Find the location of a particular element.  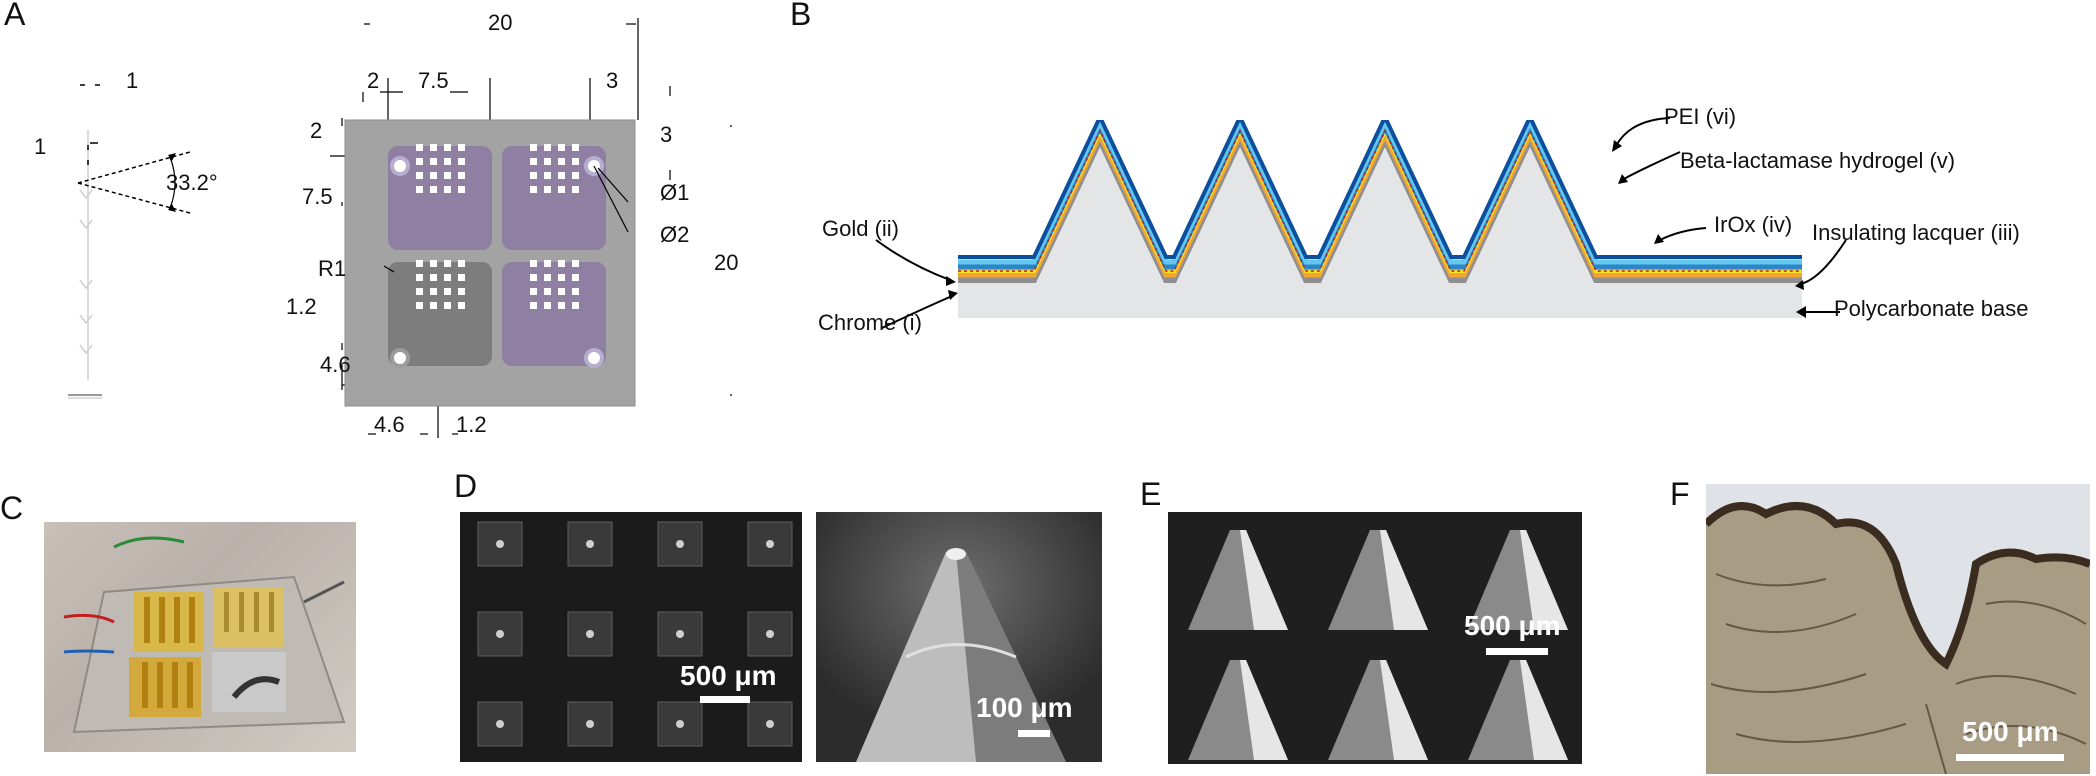

scale-bar-f is located at coordinates (2010, 757).